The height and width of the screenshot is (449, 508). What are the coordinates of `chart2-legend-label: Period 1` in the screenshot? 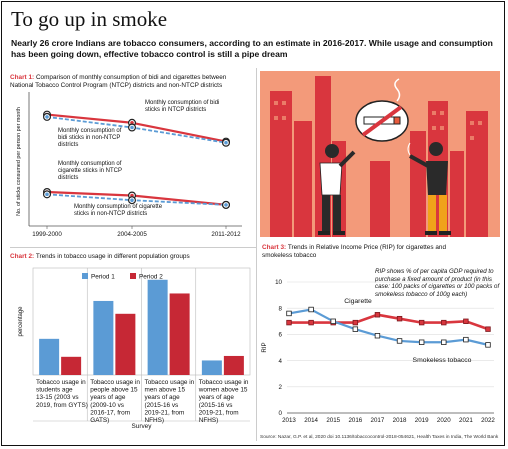 It's located at (103, 277).